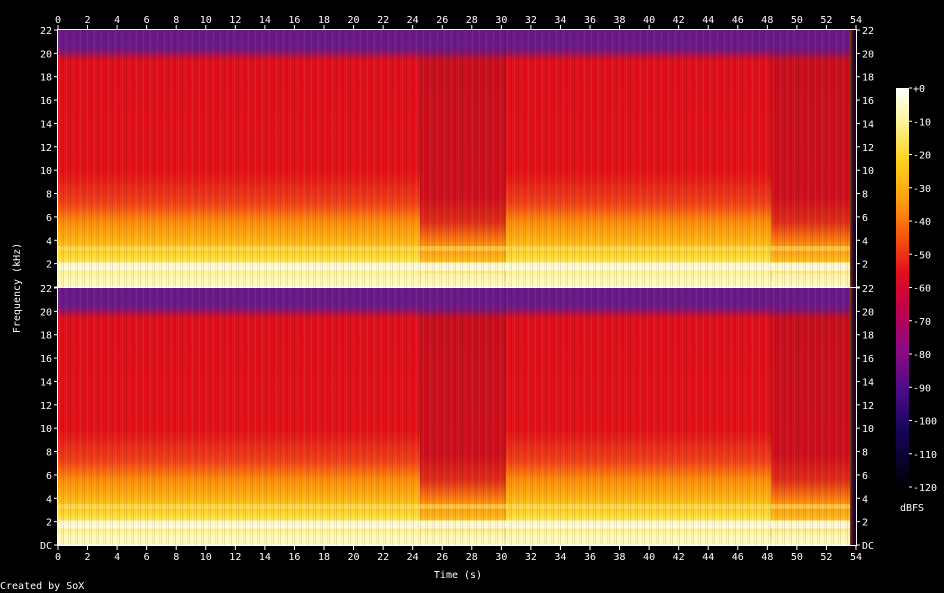 Image resolution: width=944 pixels, height=593 pixels. I want to click on x-tick-label-bottom: 22, so click(383, 557).